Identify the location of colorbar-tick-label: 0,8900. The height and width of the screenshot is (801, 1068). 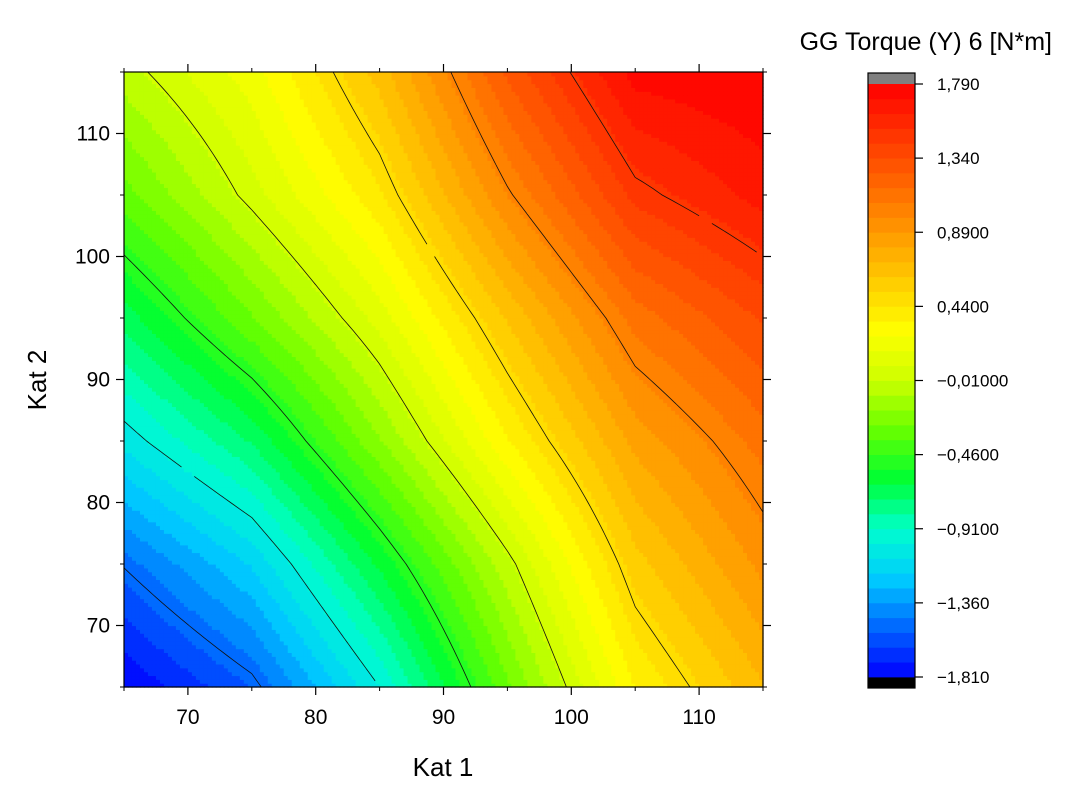
(963, 232).